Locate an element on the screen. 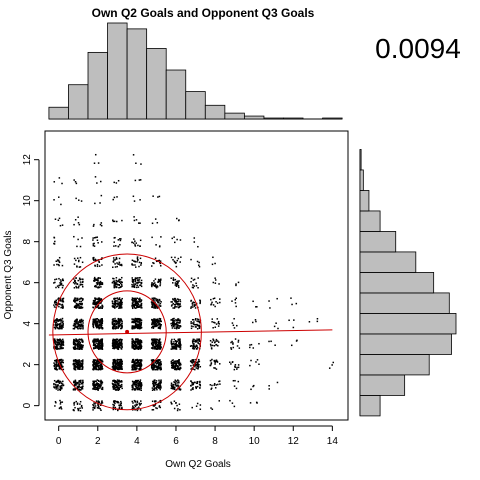 This screenshot has width=480, height=480. y-histogram-bar is located at coordinates (364, 201).